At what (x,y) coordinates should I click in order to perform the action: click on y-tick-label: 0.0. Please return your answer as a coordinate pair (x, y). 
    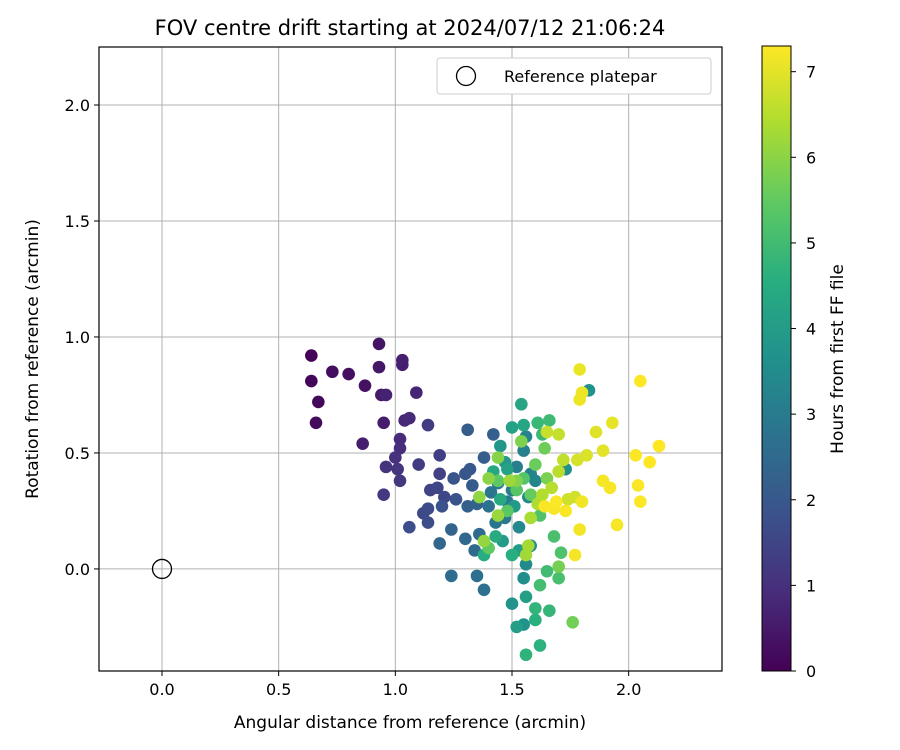
    Looking at the image, I should click on (77, 569).